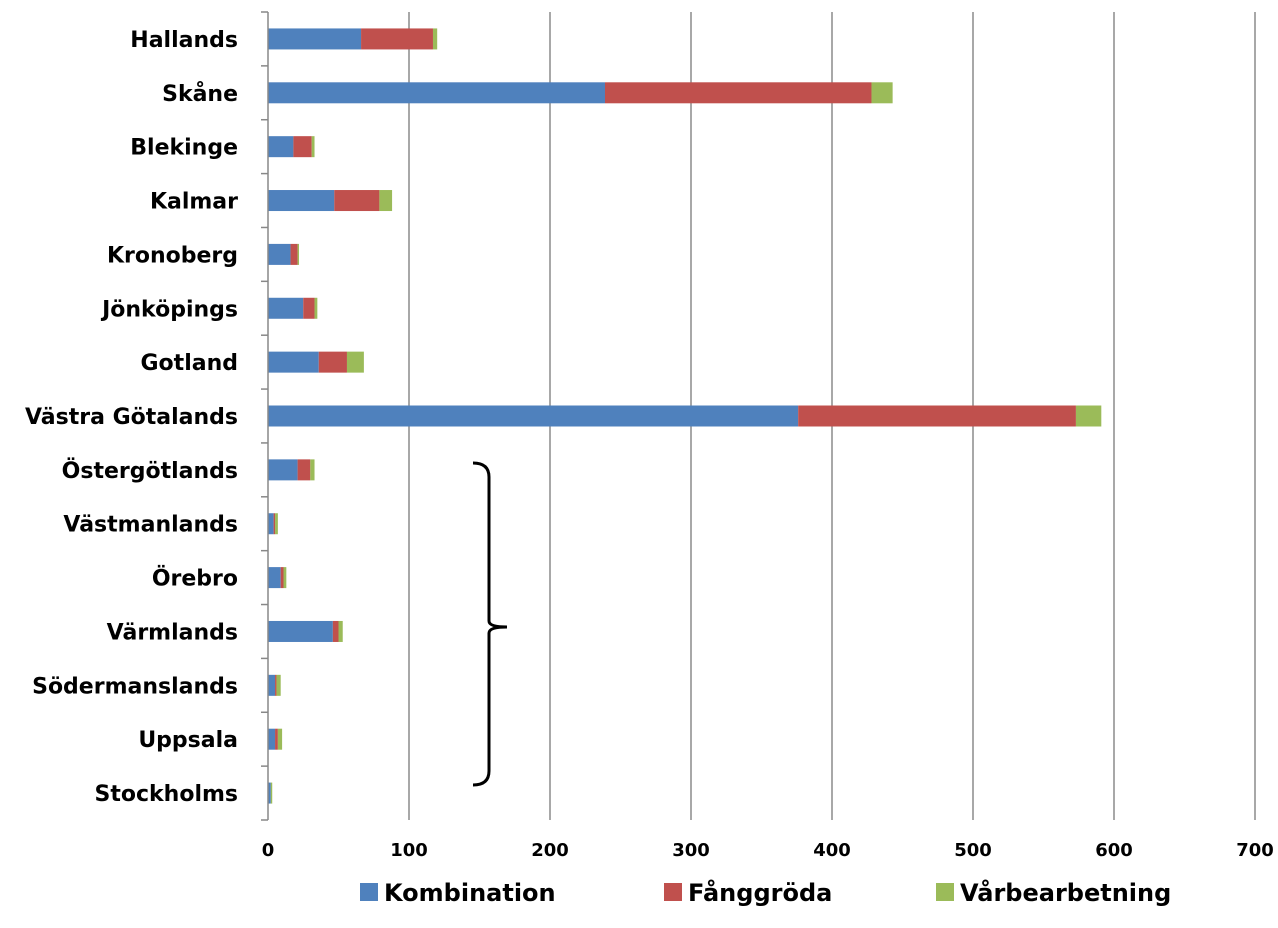  Describe the element at coordinates (691, 850) in the screenshot. I see `x-tick-label: 300` at that location.